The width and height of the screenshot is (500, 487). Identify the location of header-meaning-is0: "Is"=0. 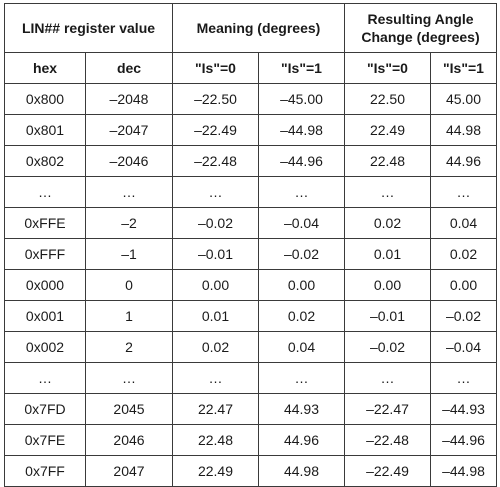
(215, 68).